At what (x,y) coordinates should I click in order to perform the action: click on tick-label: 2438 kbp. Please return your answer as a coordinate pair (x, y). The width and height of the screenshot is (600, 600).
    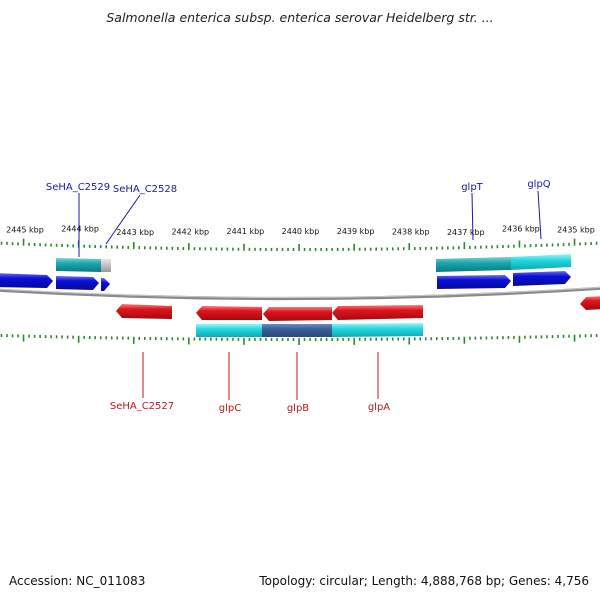
    Looking at the image, I should click on (411, 231).